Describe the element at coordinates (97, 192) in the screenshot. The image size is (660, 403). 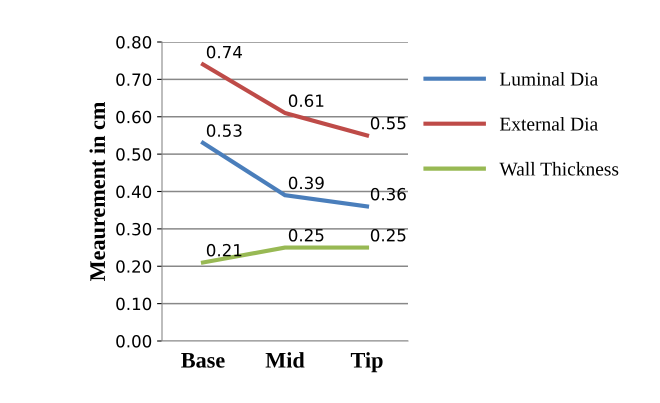
I see `y-axis-title: Meaurement in cm` at that location.